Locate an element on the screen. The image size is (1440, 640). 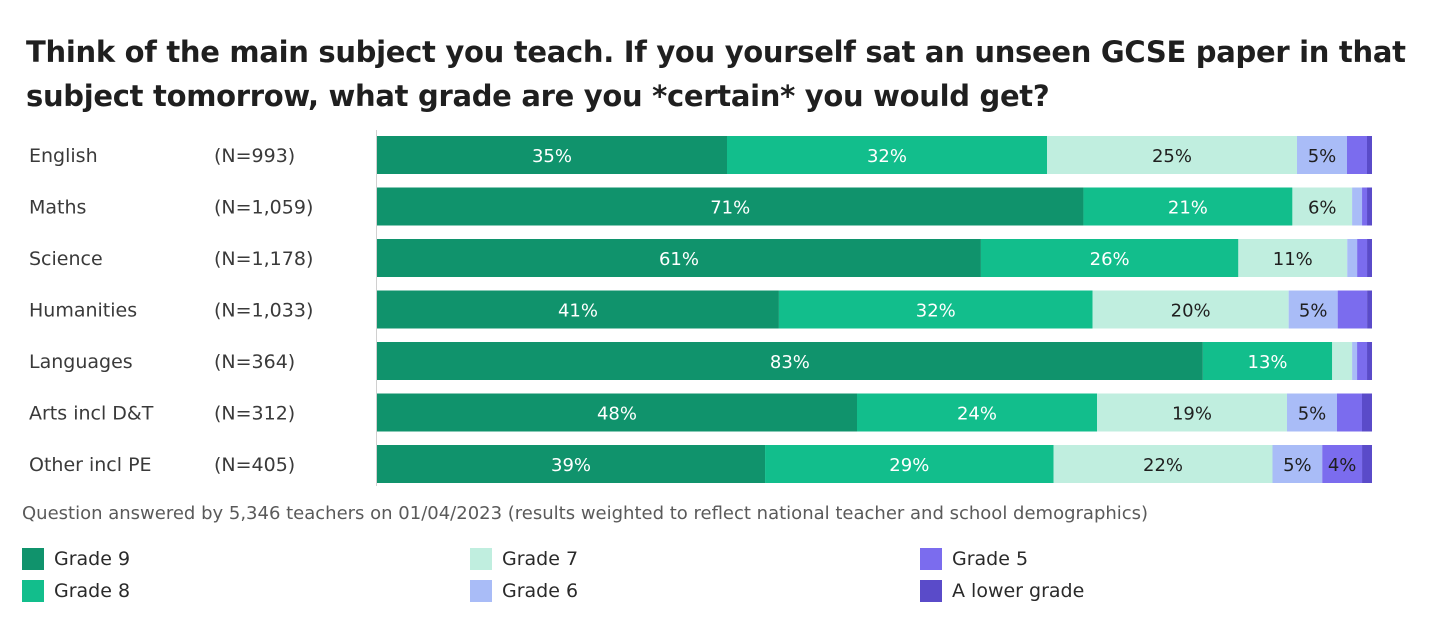
sample-size-label: (N=993) is located at coordinates (254, 156).